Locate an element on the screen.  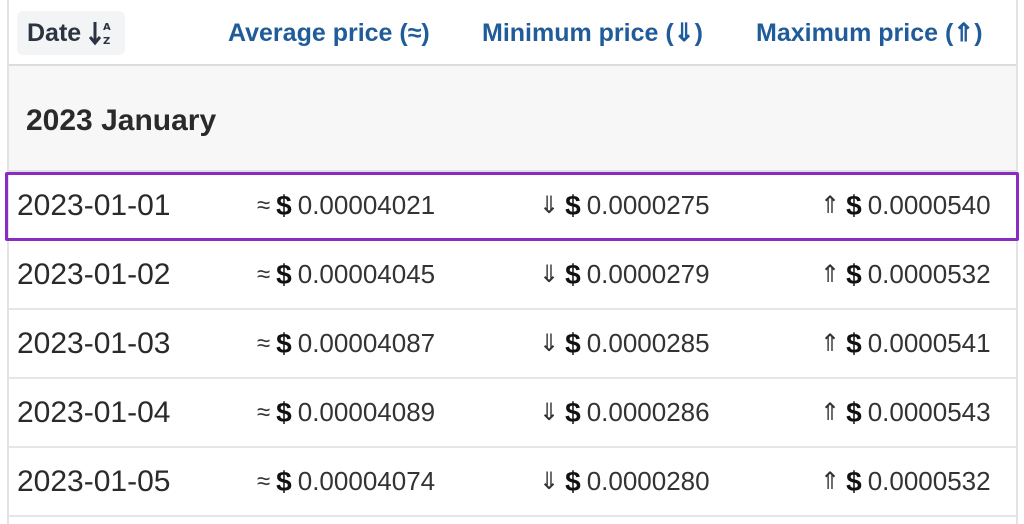
table-border-right is located at coordinates (1017, 262).